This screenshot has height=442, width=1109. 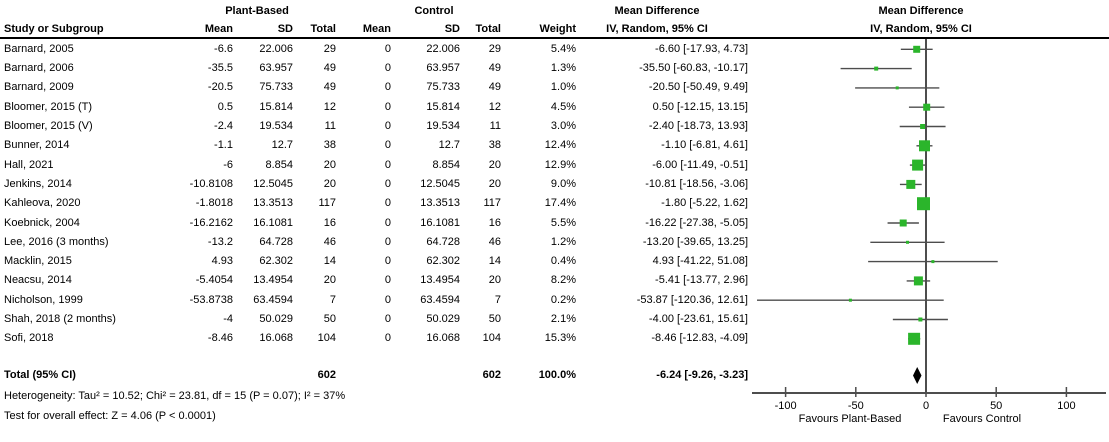 What do you see at coordinates (54, 29) in the screenshot?
I see `column-header-study: Study or Subgroup` at bounding box center [54, 29].